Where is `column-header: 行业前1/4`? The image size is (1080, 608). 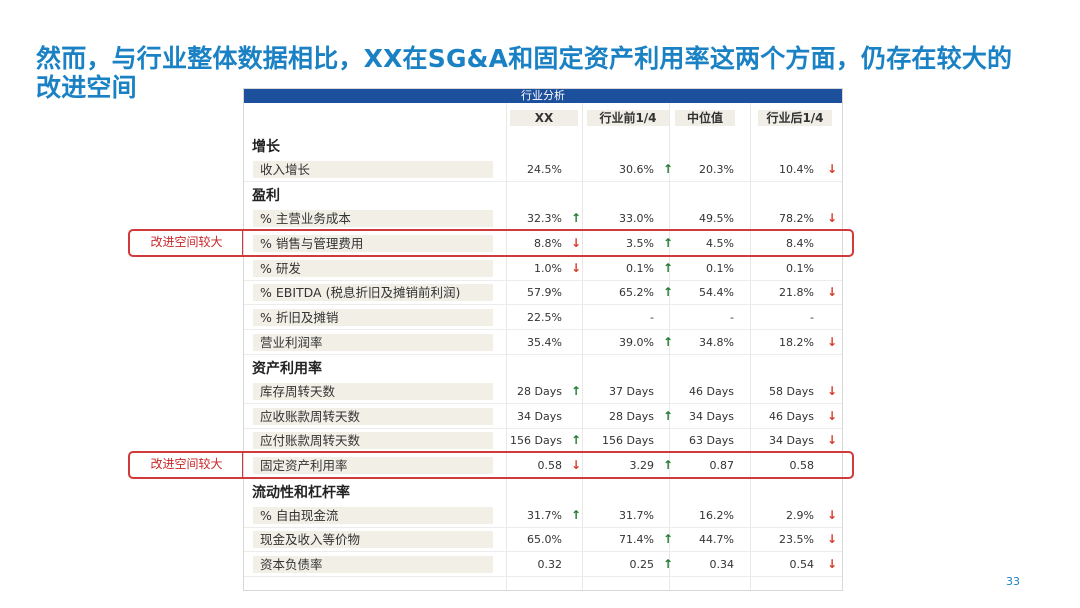
column-header: 行业前1/4 is located at coordinates (628, 118).